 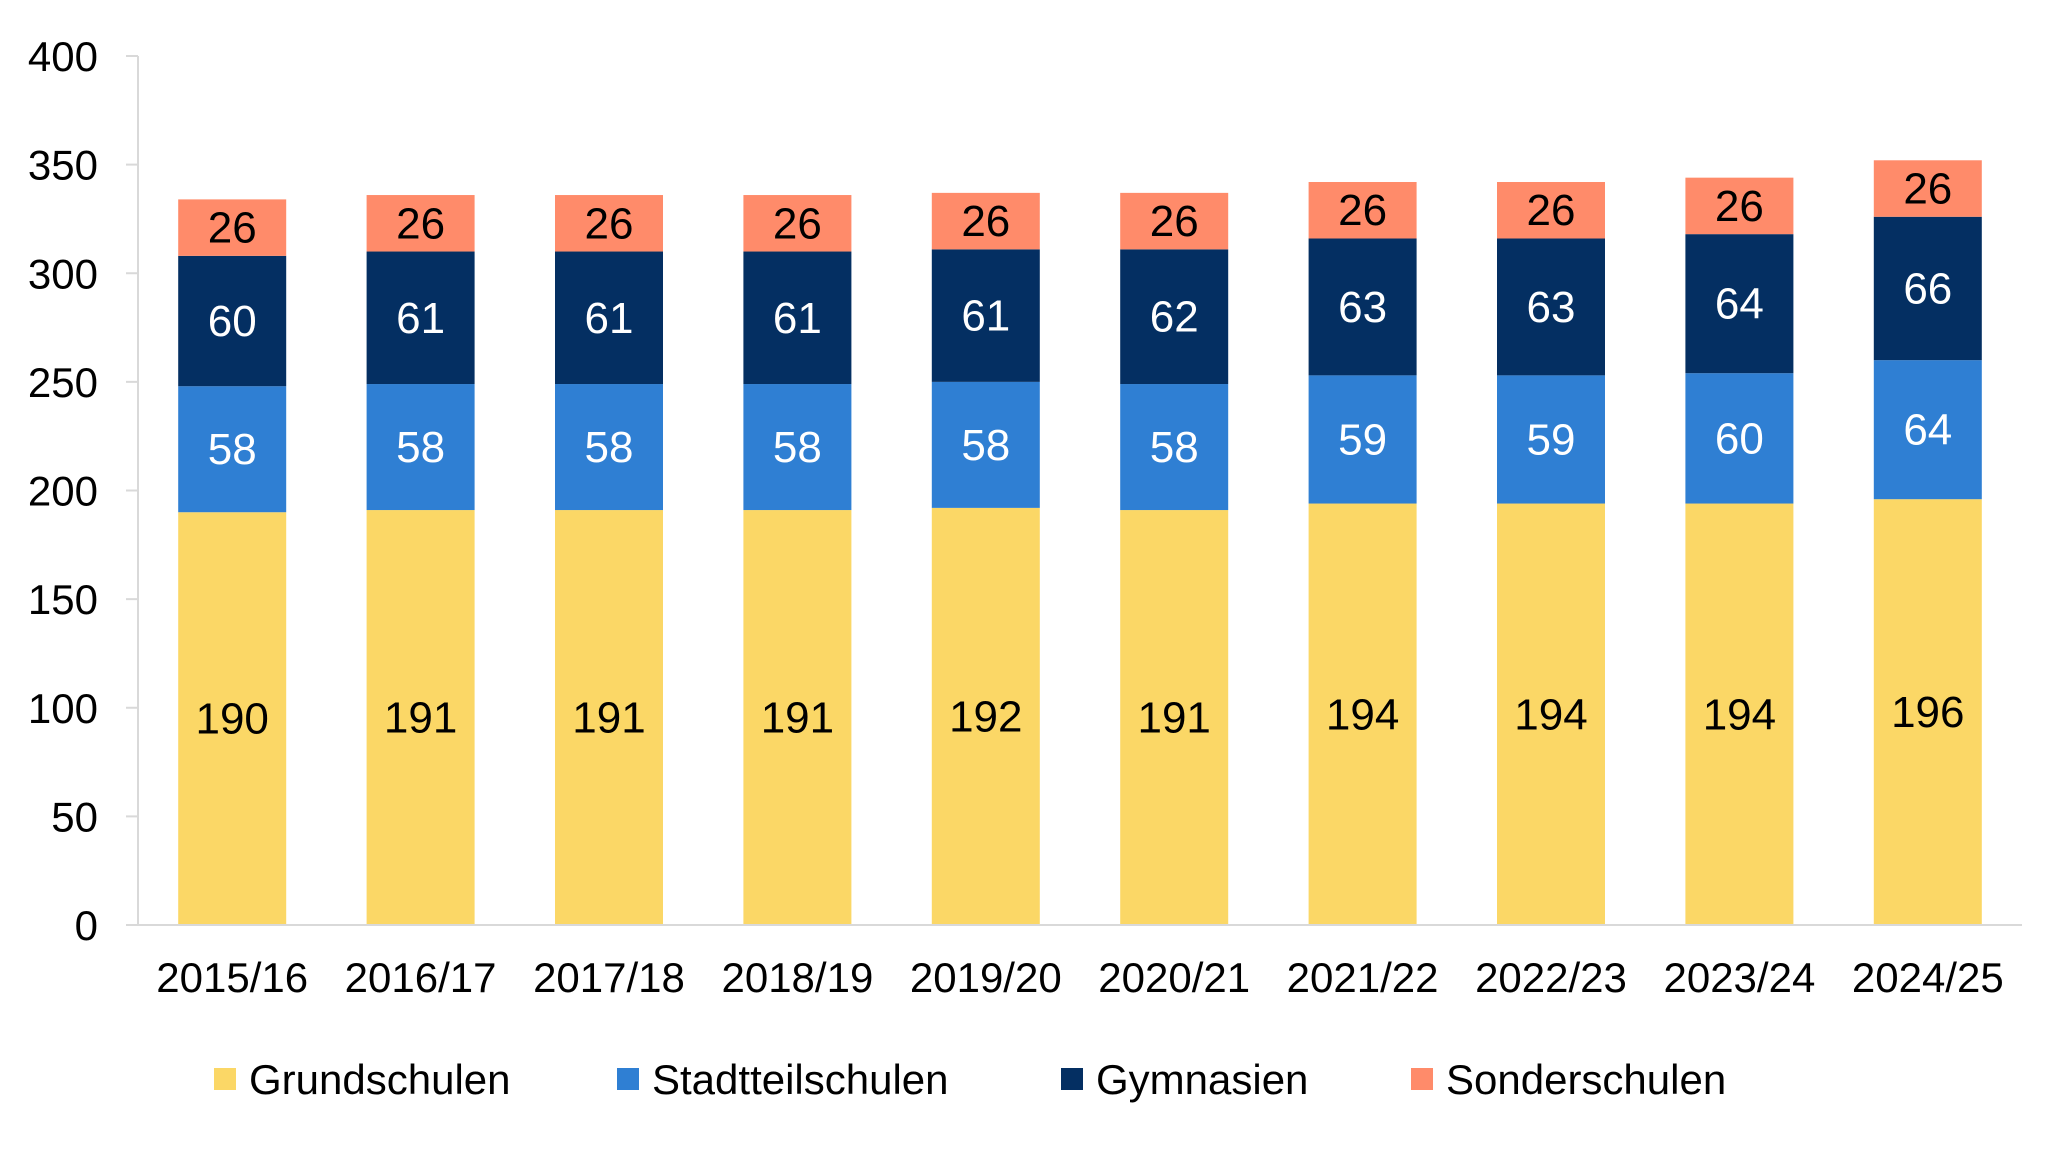 I want to click on y-tick-label: 50, so click(x=74, y=816).